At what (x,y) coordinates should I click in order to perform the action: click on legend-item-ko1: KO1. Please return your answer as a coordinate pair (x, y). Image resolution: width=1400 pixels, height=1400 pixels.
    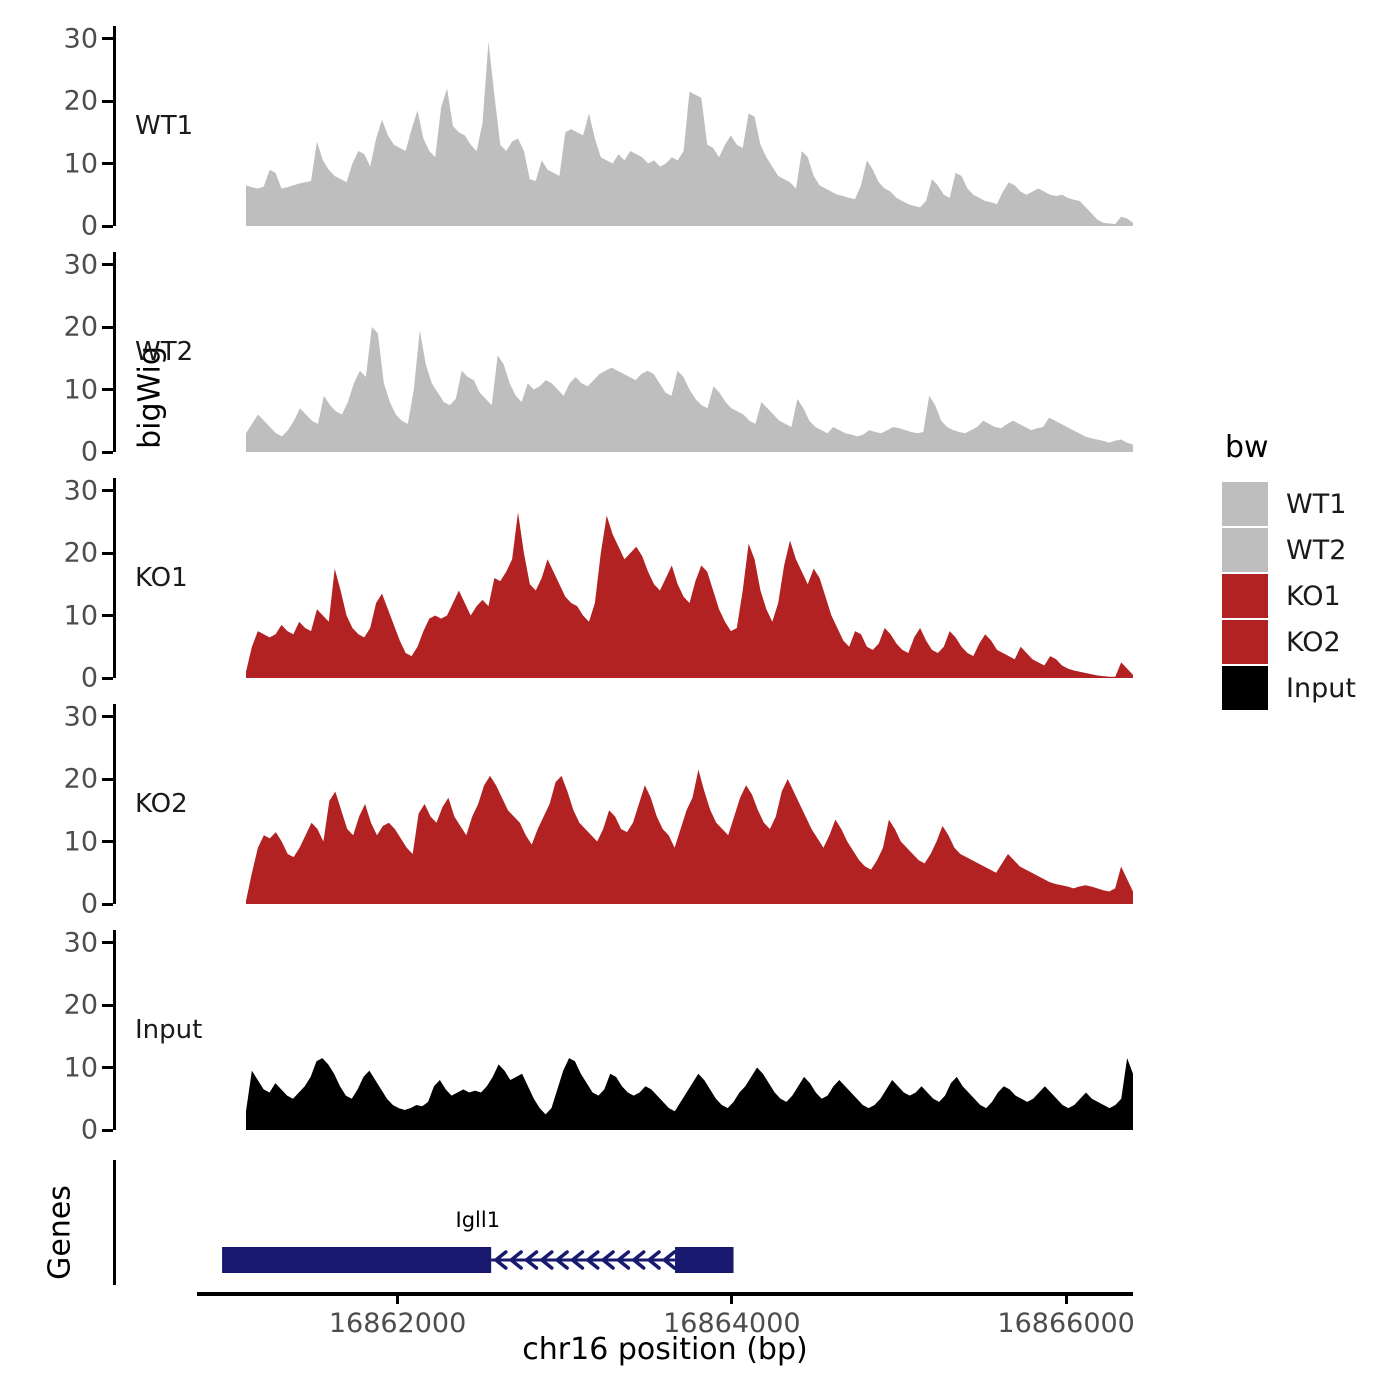
    Looking at the image, I should click on (1289, 596).